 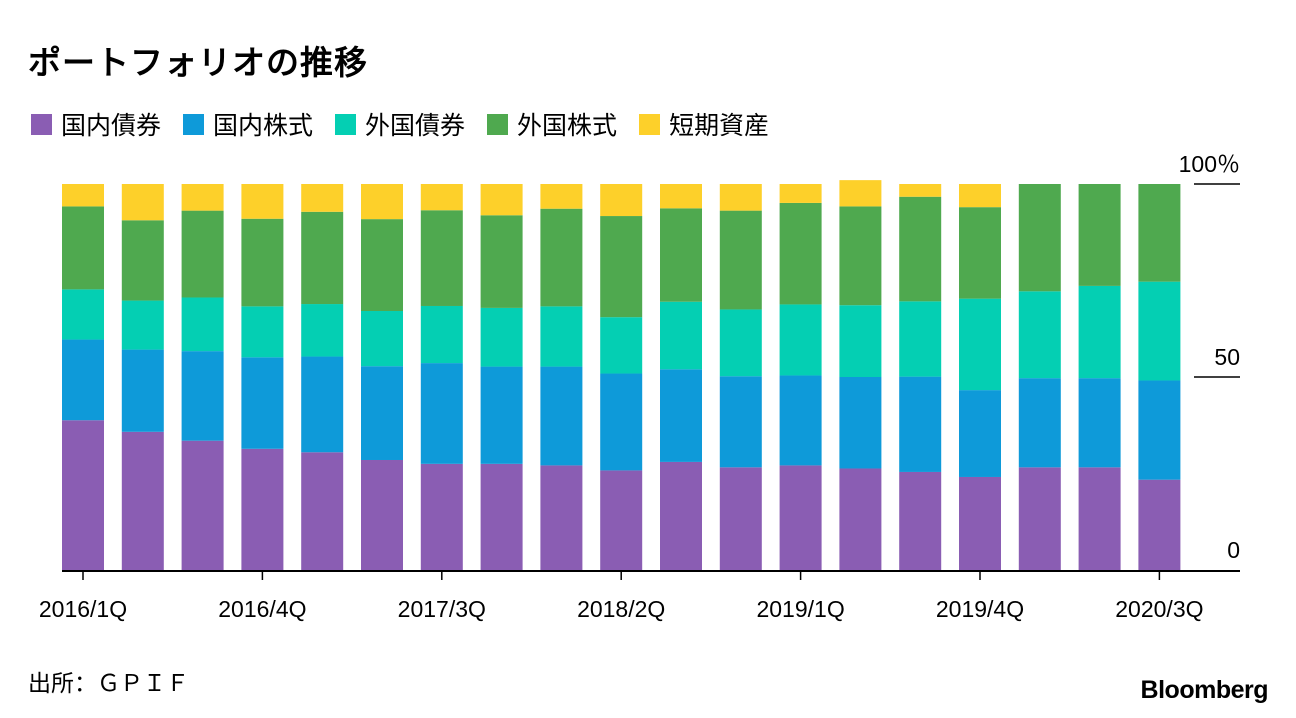 I want to click on legend-item: 外国株式, so click(x=552, y=124).